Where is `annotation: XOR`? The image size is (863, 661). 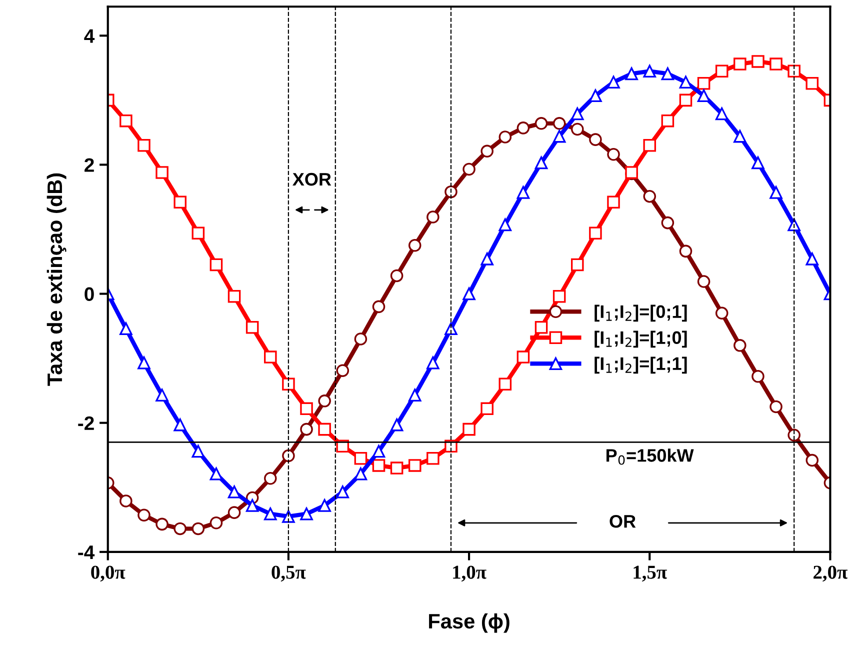 annotation: XOR is located at coordinates (312, 179).